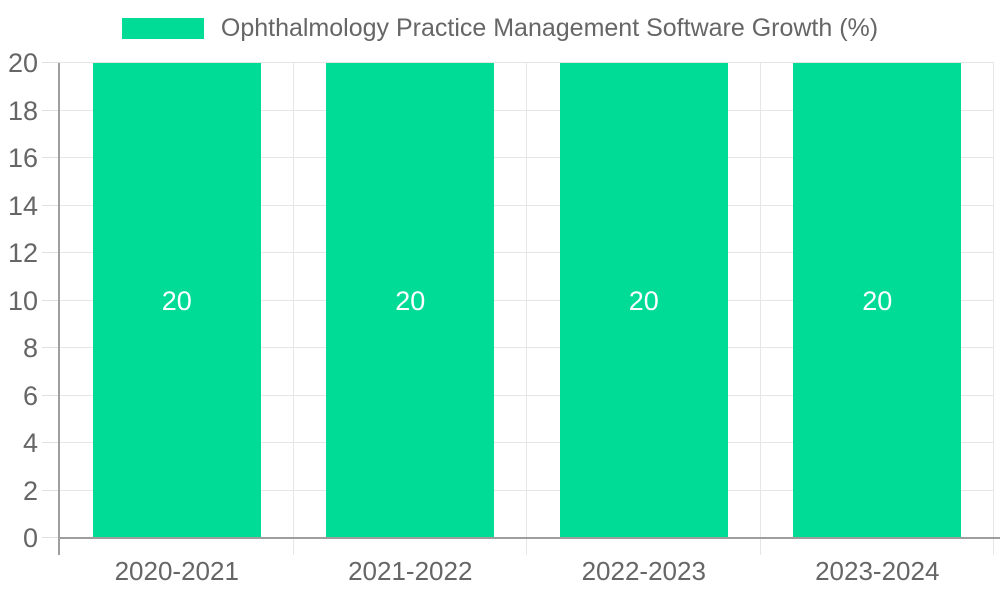 The image size is (1000, 600). What do you see at coordinates (30, 538) in the screenshot?
I see `y-axis-label: 0` at bounding box center [30, 538].